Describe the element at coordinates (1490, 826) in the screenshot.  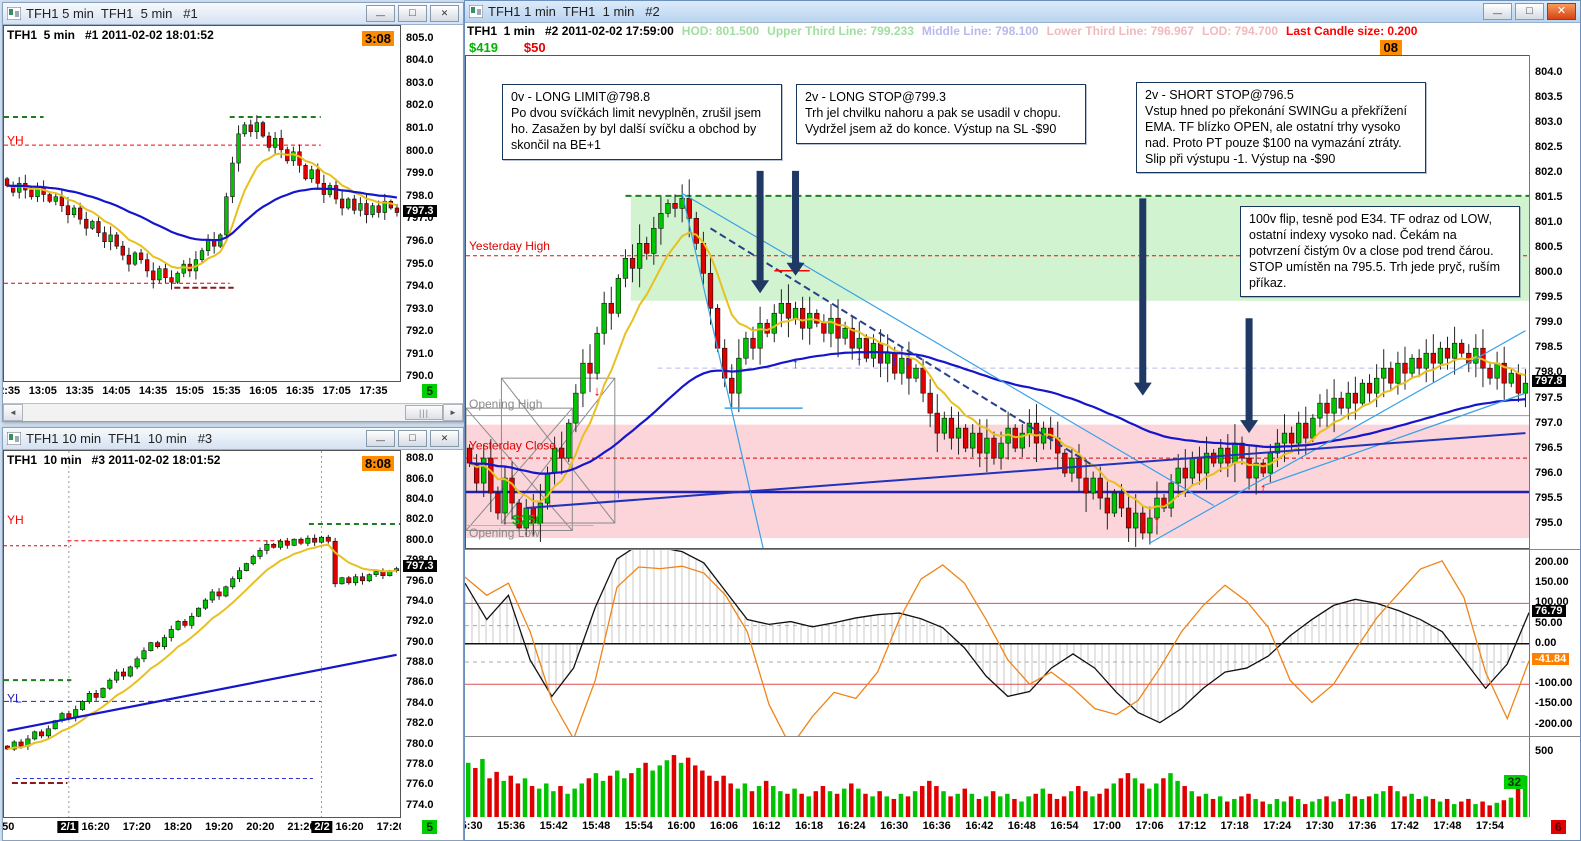
I see `time-label: 17:54` at that location.